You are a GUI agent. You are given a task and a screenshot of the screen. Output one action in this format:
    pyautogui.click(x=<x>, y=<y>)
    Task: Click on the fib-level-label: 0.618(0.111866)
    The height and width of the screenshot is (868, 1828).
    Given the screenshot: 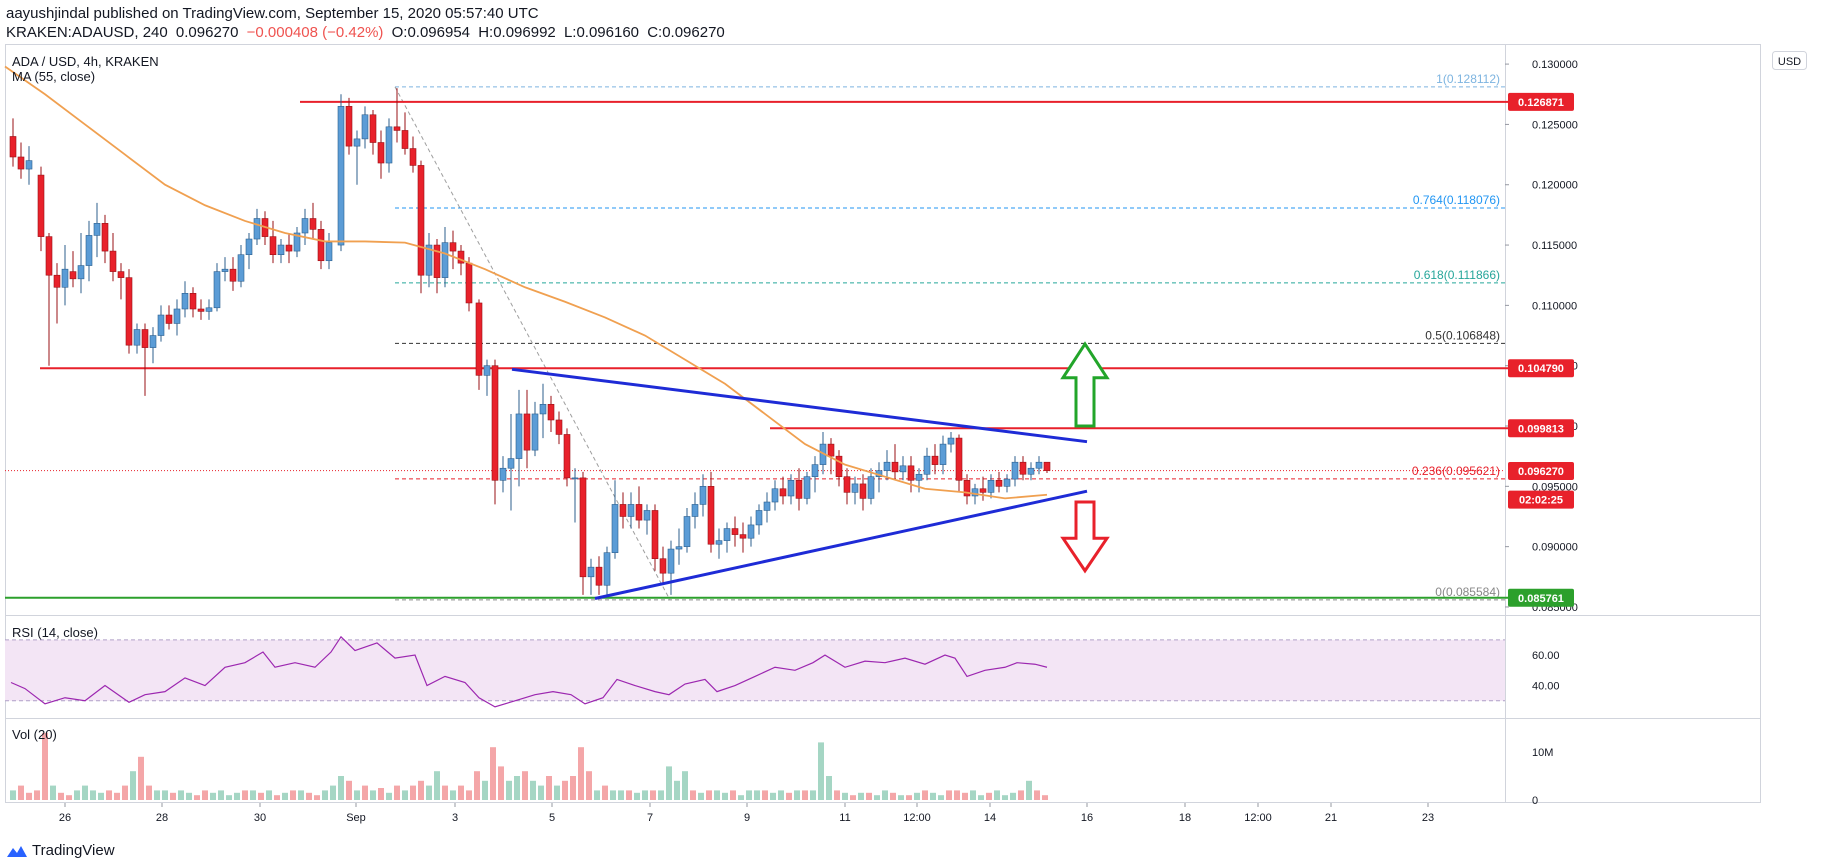 What is the action you would take?
    pyautogui.click(x=1457, y=275)
    